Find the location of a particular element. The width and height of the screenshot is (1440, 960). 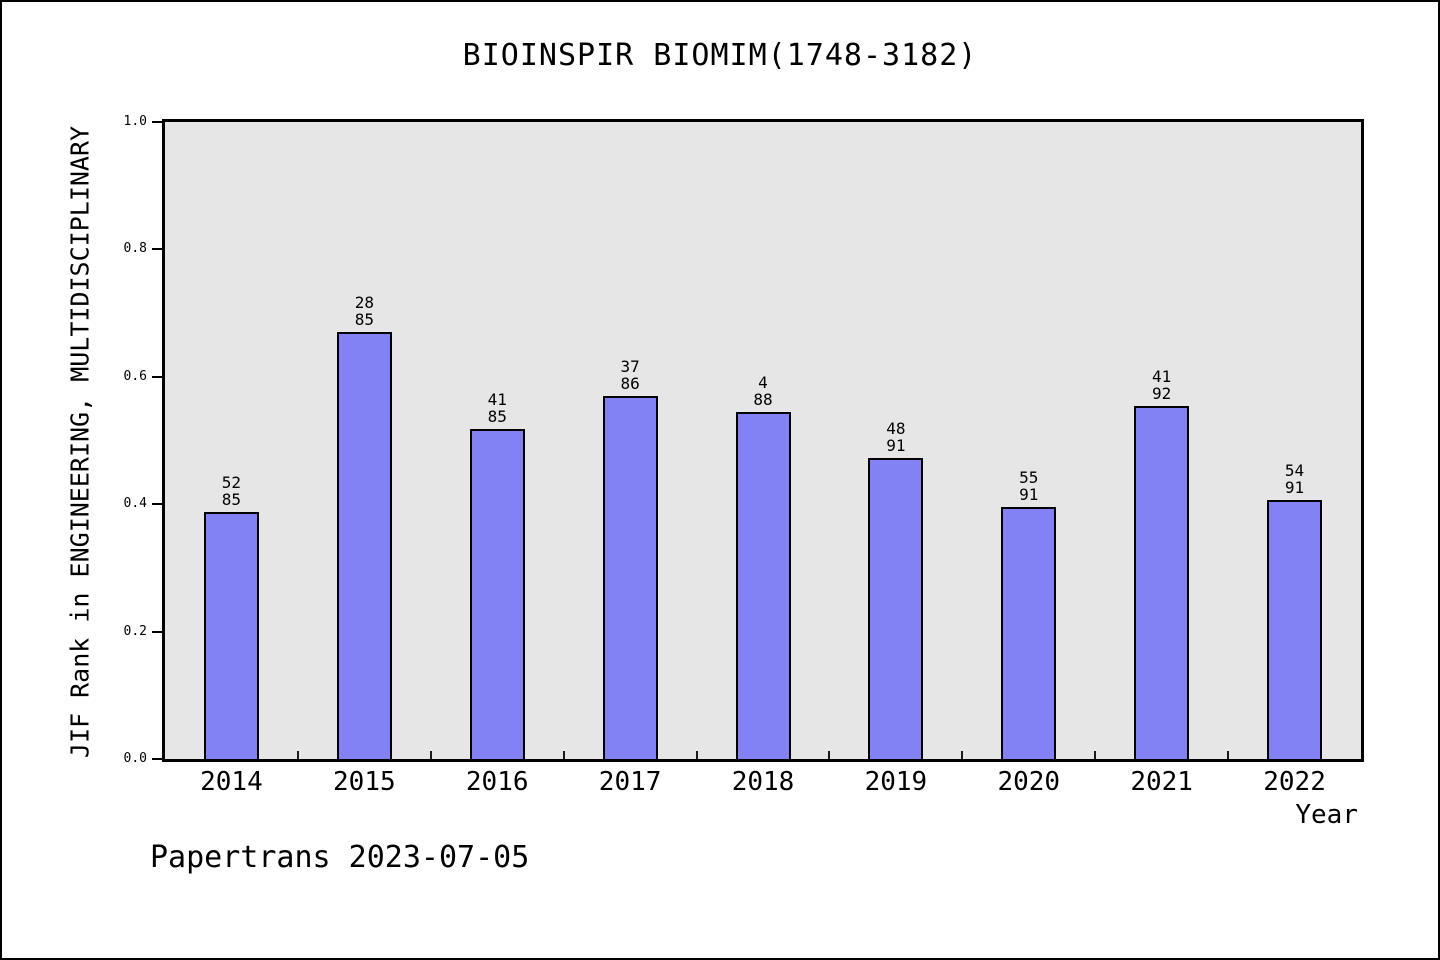

bar-rank-value: 48 is located at coordinates (896, 428).